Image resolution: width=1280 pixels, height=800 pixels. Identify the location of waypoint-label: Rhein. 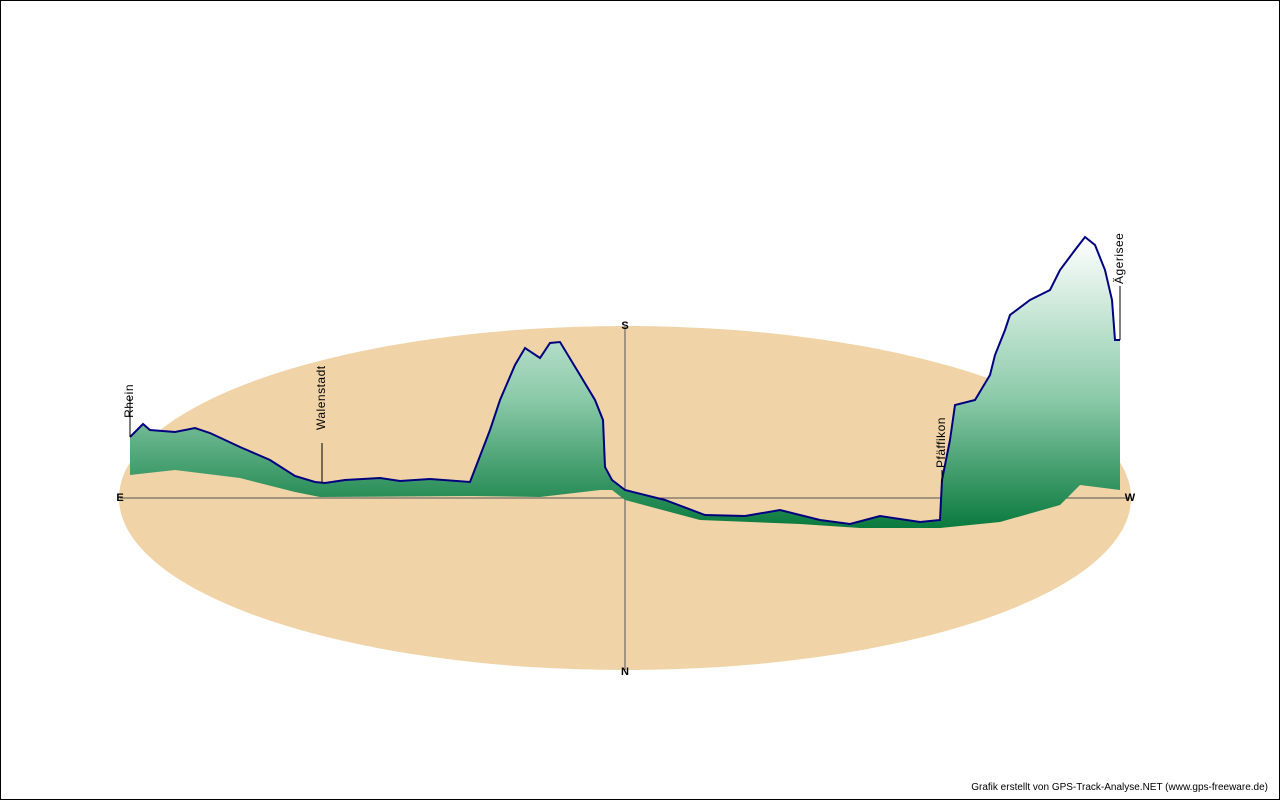
(129, 401).